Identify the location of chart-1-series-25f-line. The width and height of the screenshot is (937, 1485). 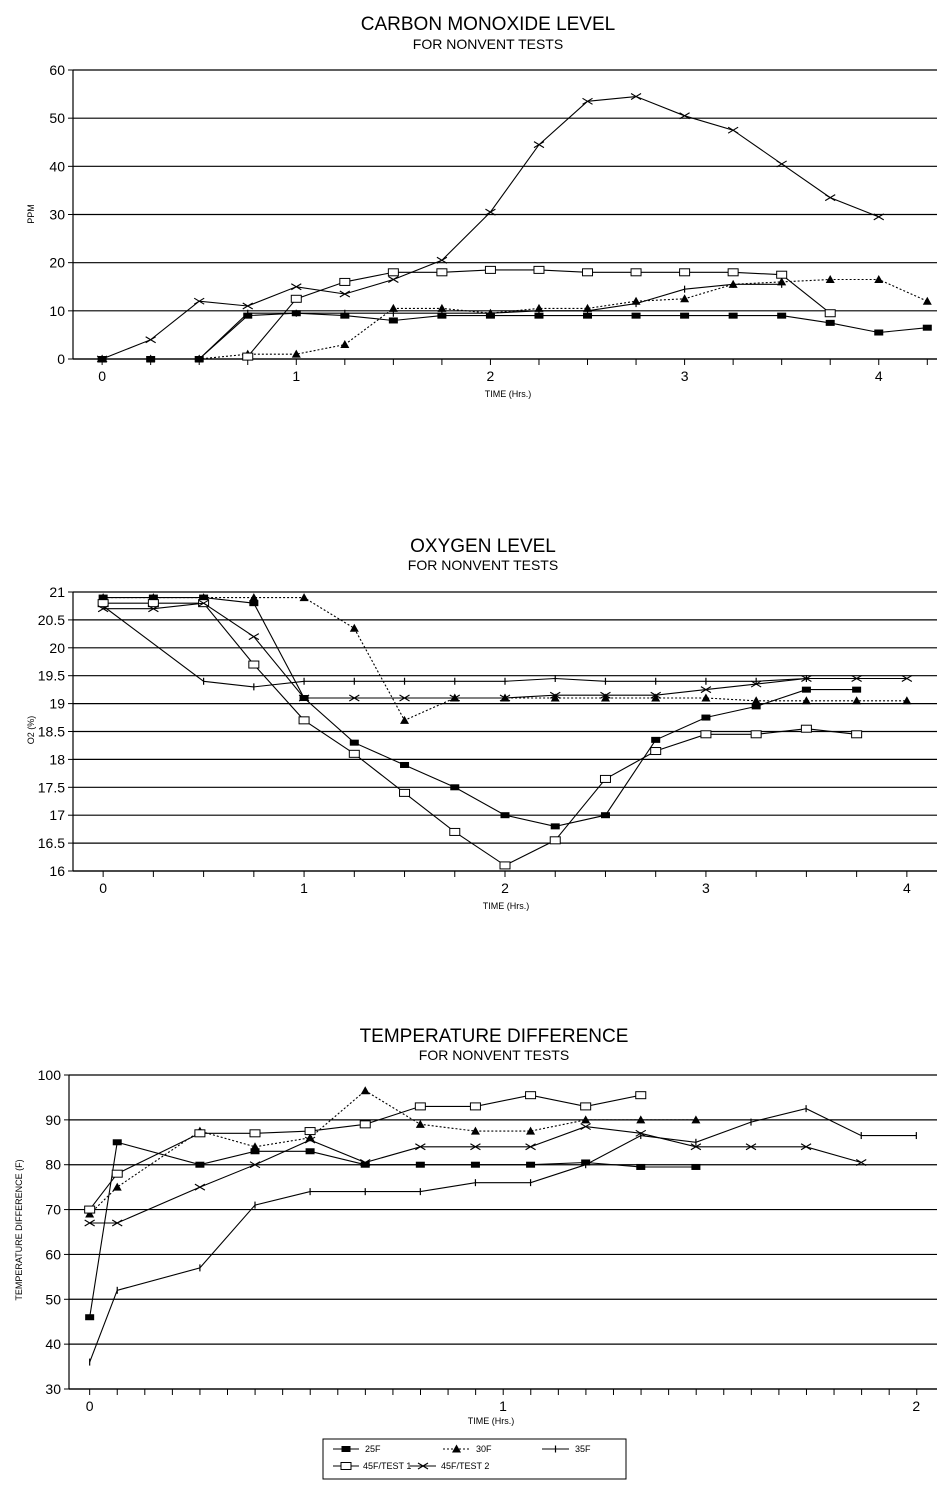
(515, 336).